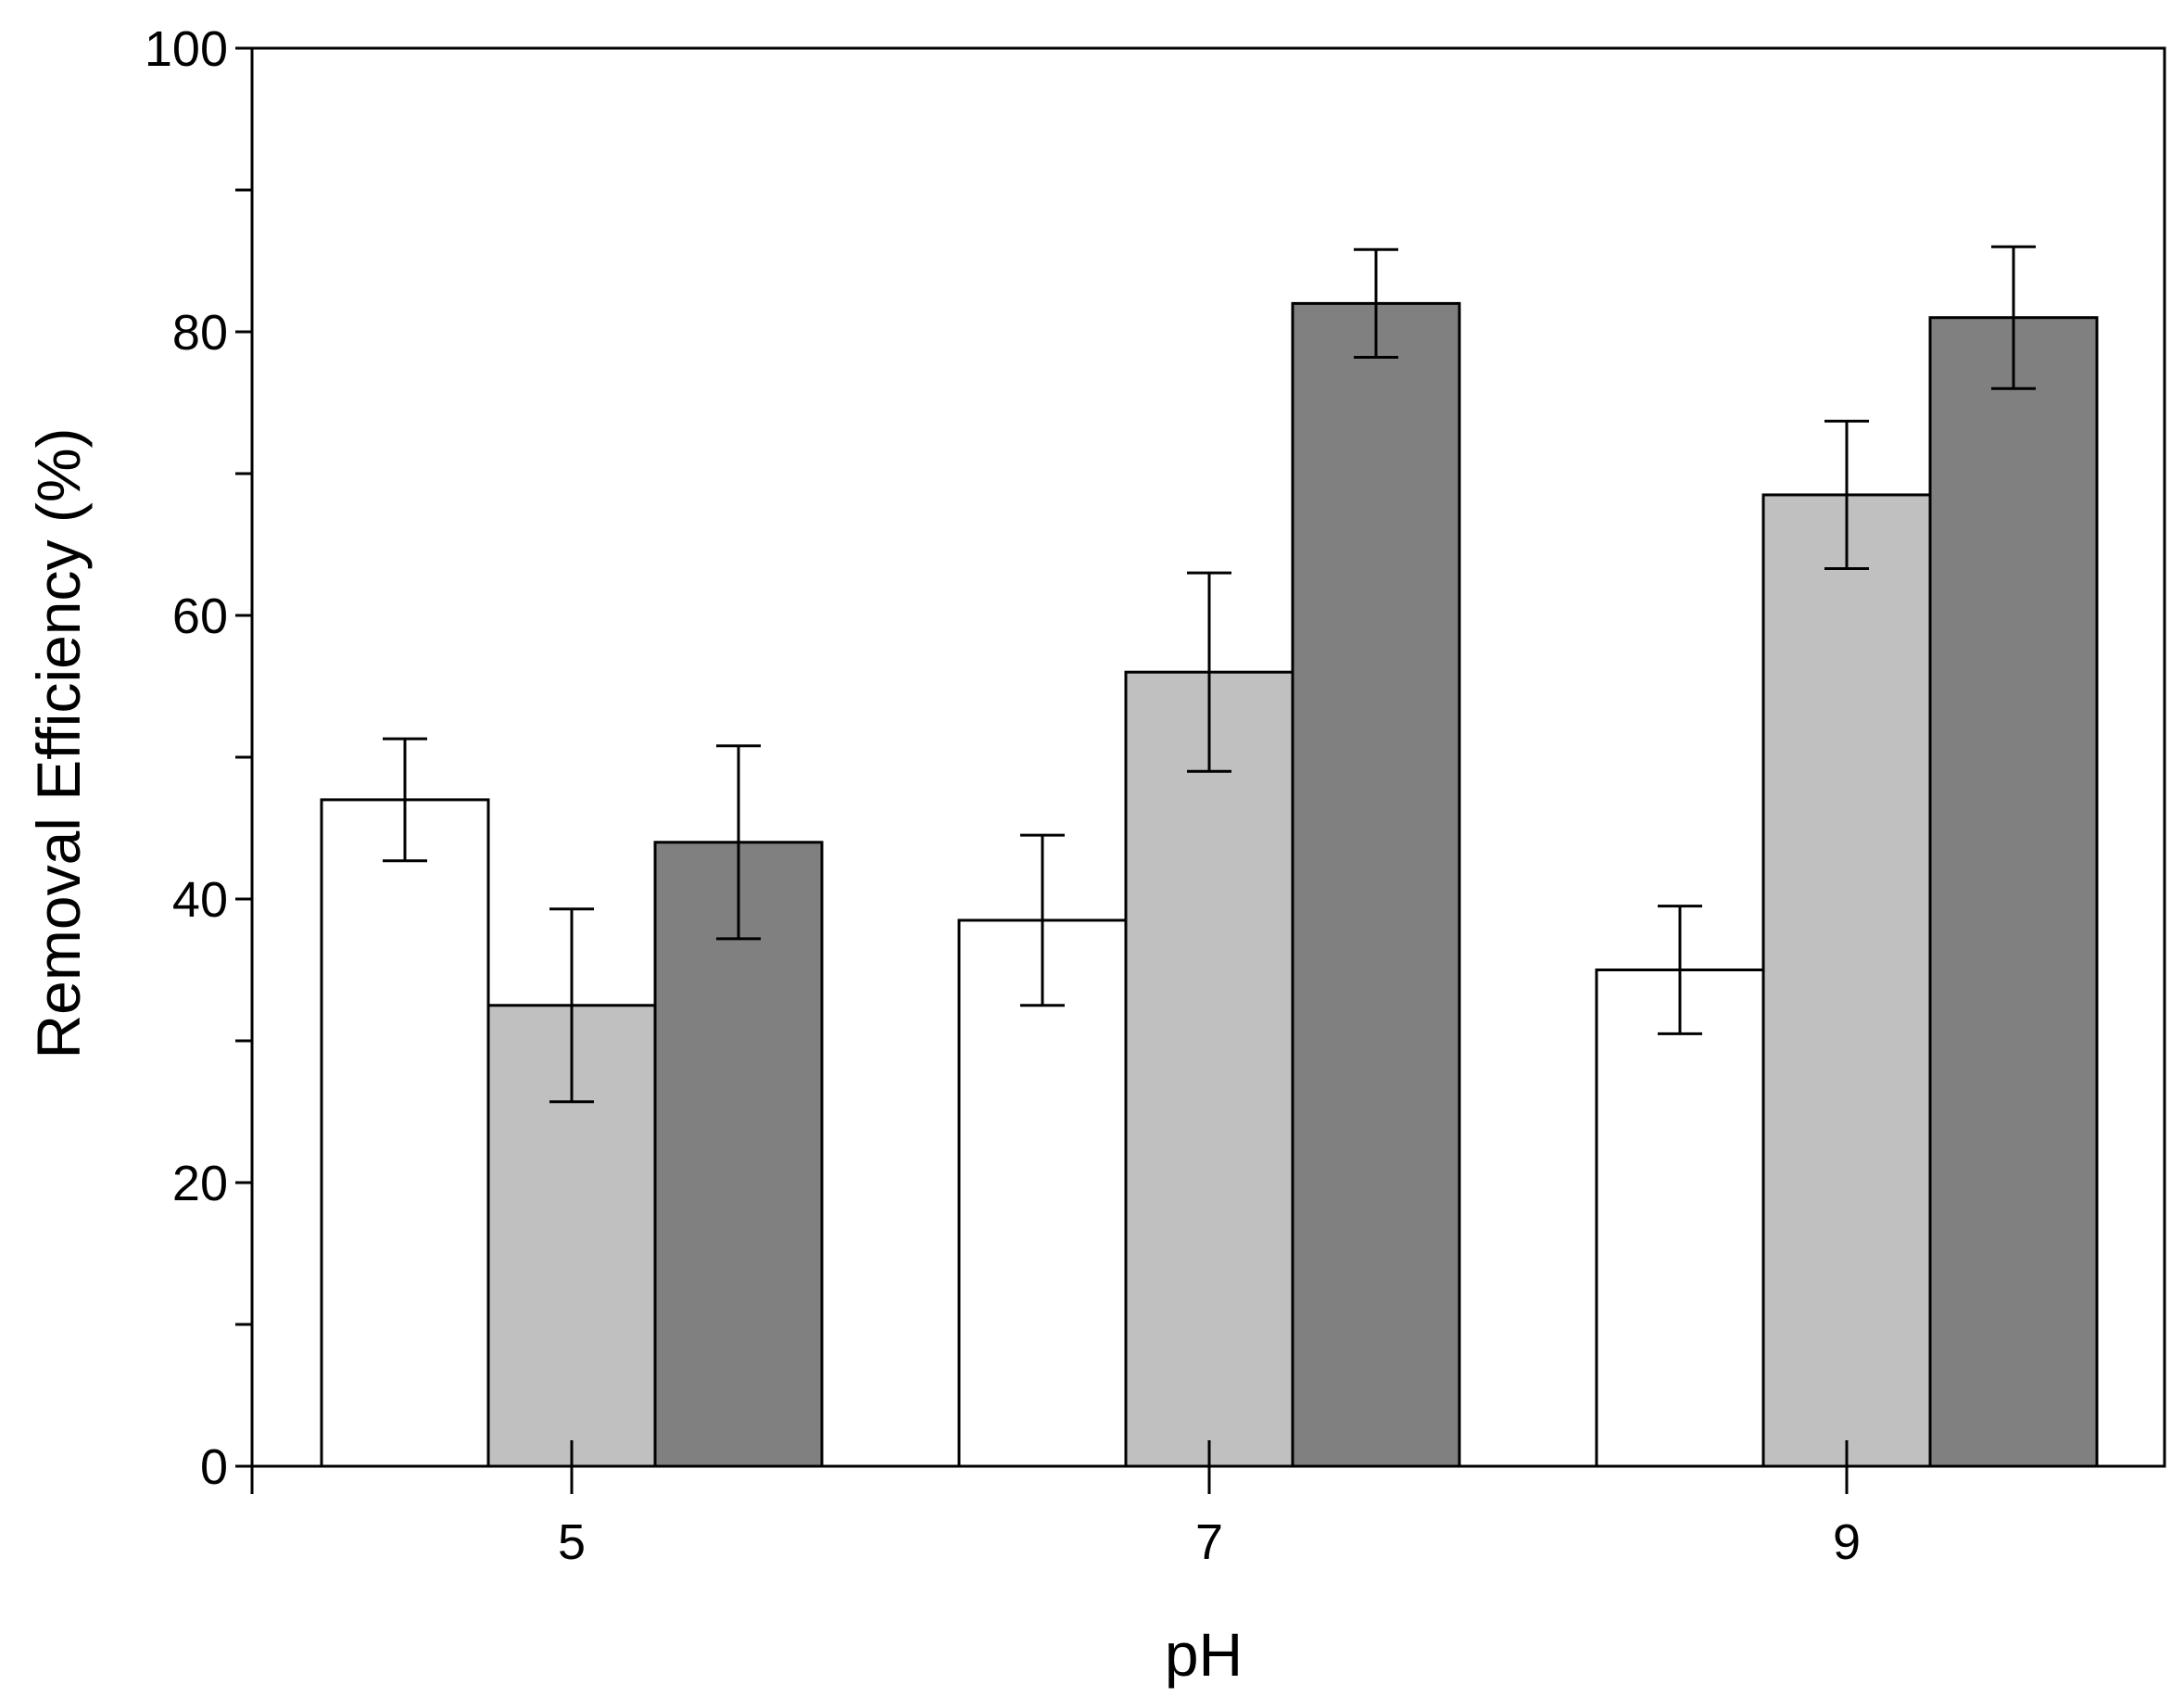 Image resolution: width=2184 pixels, height=1697 pixels. What do you see at coordinates (1204, 1654) in the screenshot?
I see `x-axis-title: pH` at bounding box center [1204, 1654].